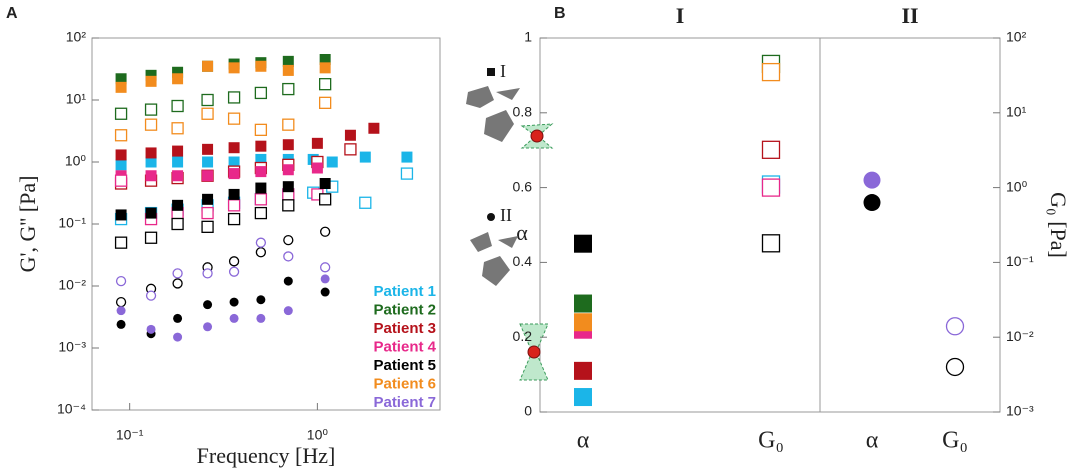 The height and width of the screenshot is (475, 1084). I want to click on y-tick-label: 10⁻², so click(72, 285).